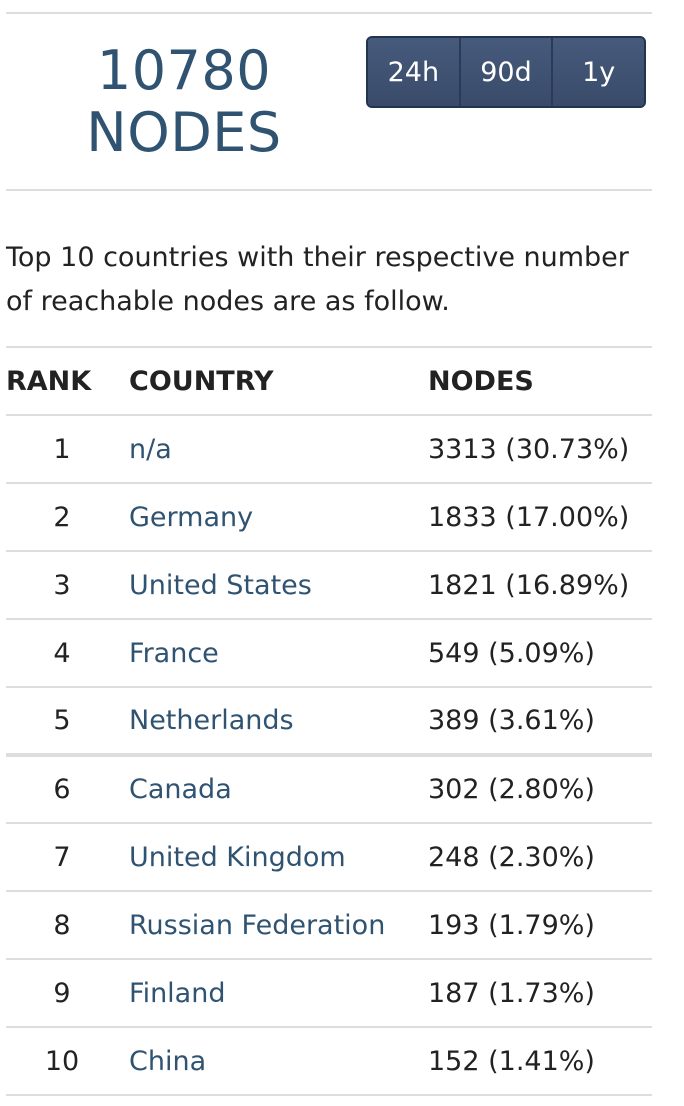 The height and width of the screenshot is (1106, 684). I want to click on country-cell: Canada, so click(273, 788).